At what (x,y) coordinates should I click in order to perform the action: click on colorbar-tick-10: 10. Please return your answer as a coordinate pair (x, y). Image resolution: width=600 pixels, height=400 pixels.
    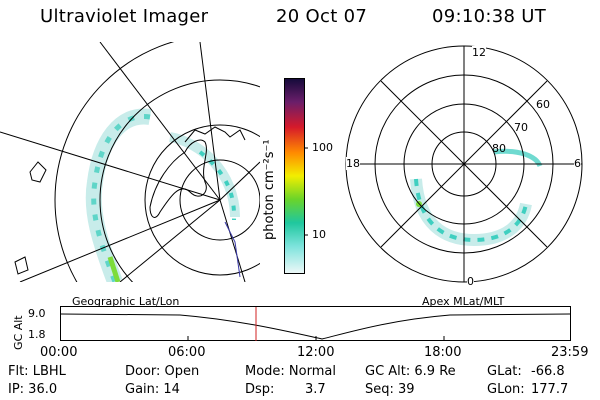
    Looking at the image, I should click on (319, 234).